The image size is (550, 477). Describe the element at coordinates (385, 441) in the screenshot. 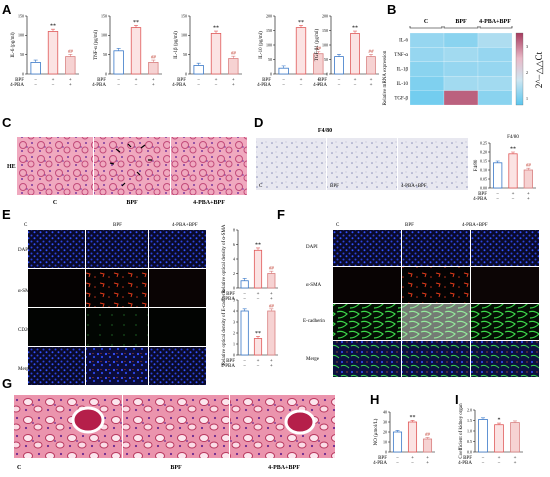

I see `y-tick-label: 10` at that location.